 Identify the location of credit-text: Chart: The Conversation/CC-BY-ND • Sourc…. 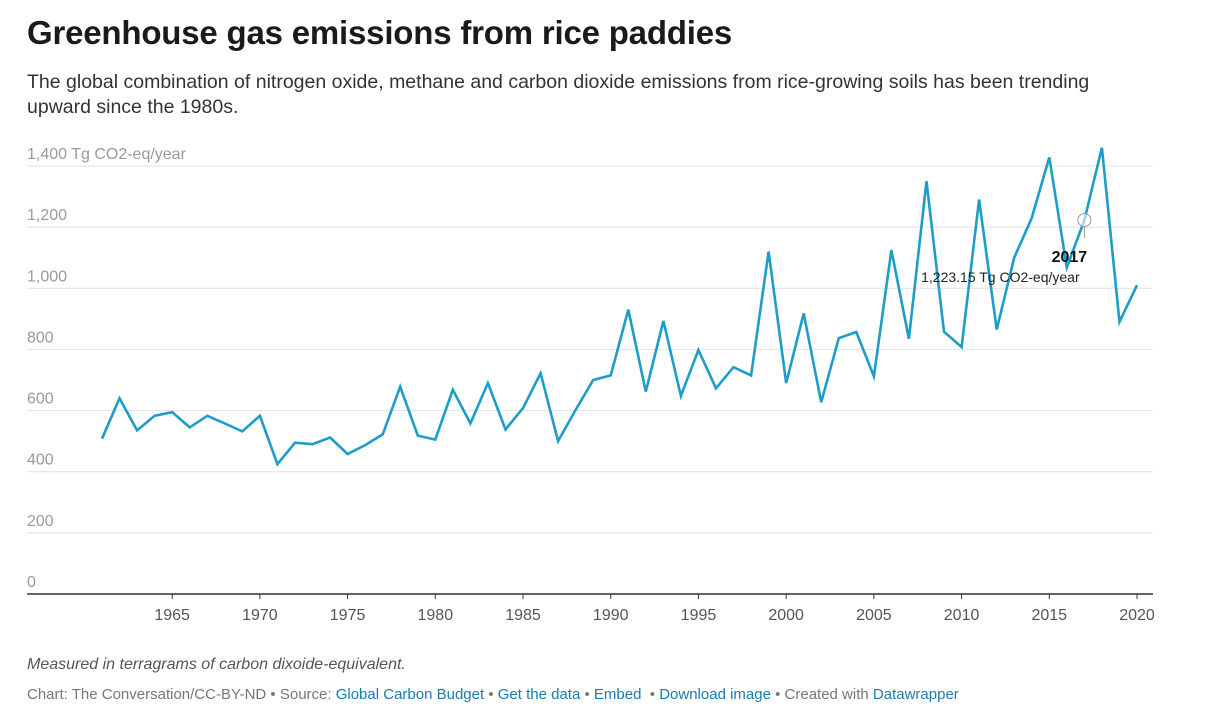
(181, 694).